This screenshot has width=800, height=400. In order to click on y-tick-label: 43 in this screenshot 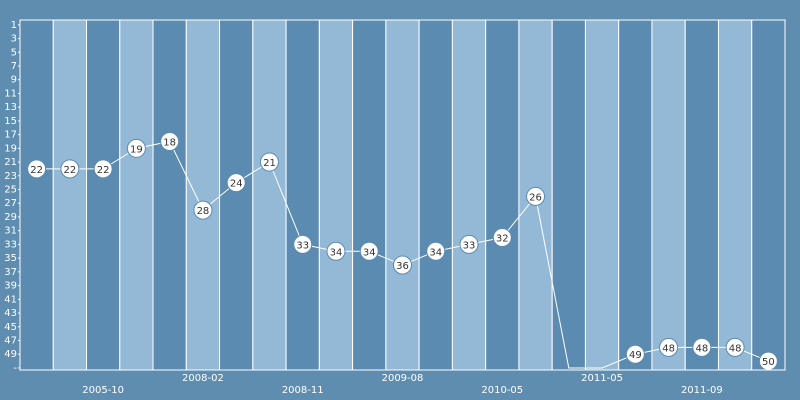, I will do `click(10, 313)`.